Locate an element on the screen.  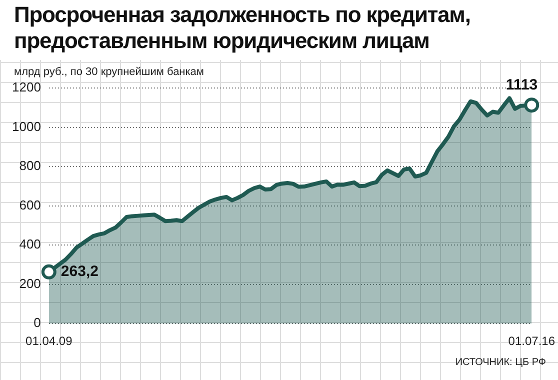
y-tick-label: 1000 is located at coordinates (26, 126).